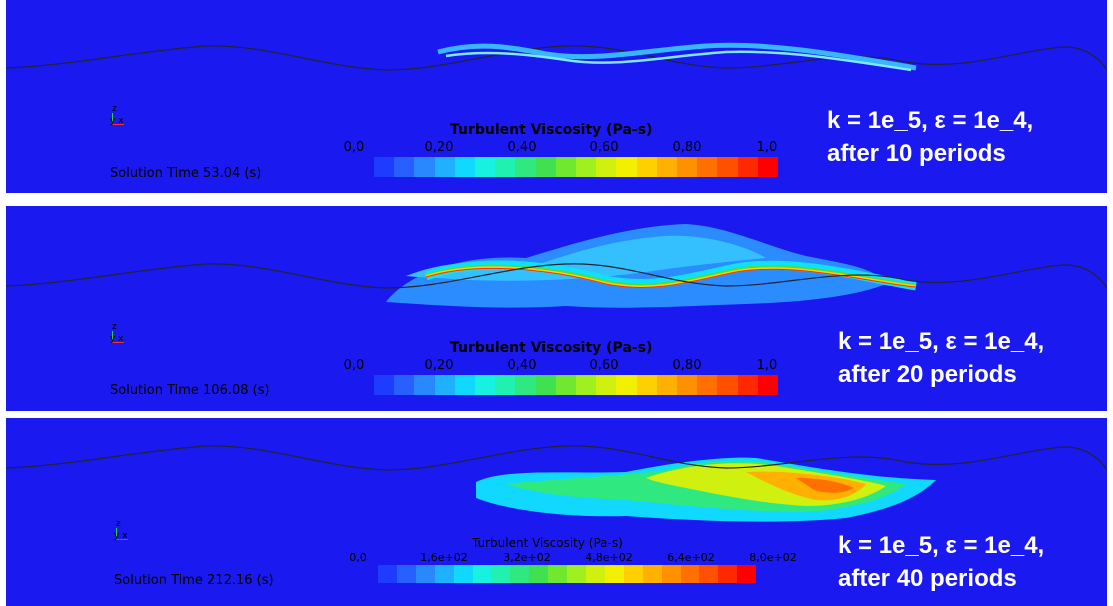 This screenshot has height=606, width=1113. What do you see at coordinates (527, 557) in the screenshot?
I see `legend-tick: 3,2e+02` at bounding box center [527, 557].